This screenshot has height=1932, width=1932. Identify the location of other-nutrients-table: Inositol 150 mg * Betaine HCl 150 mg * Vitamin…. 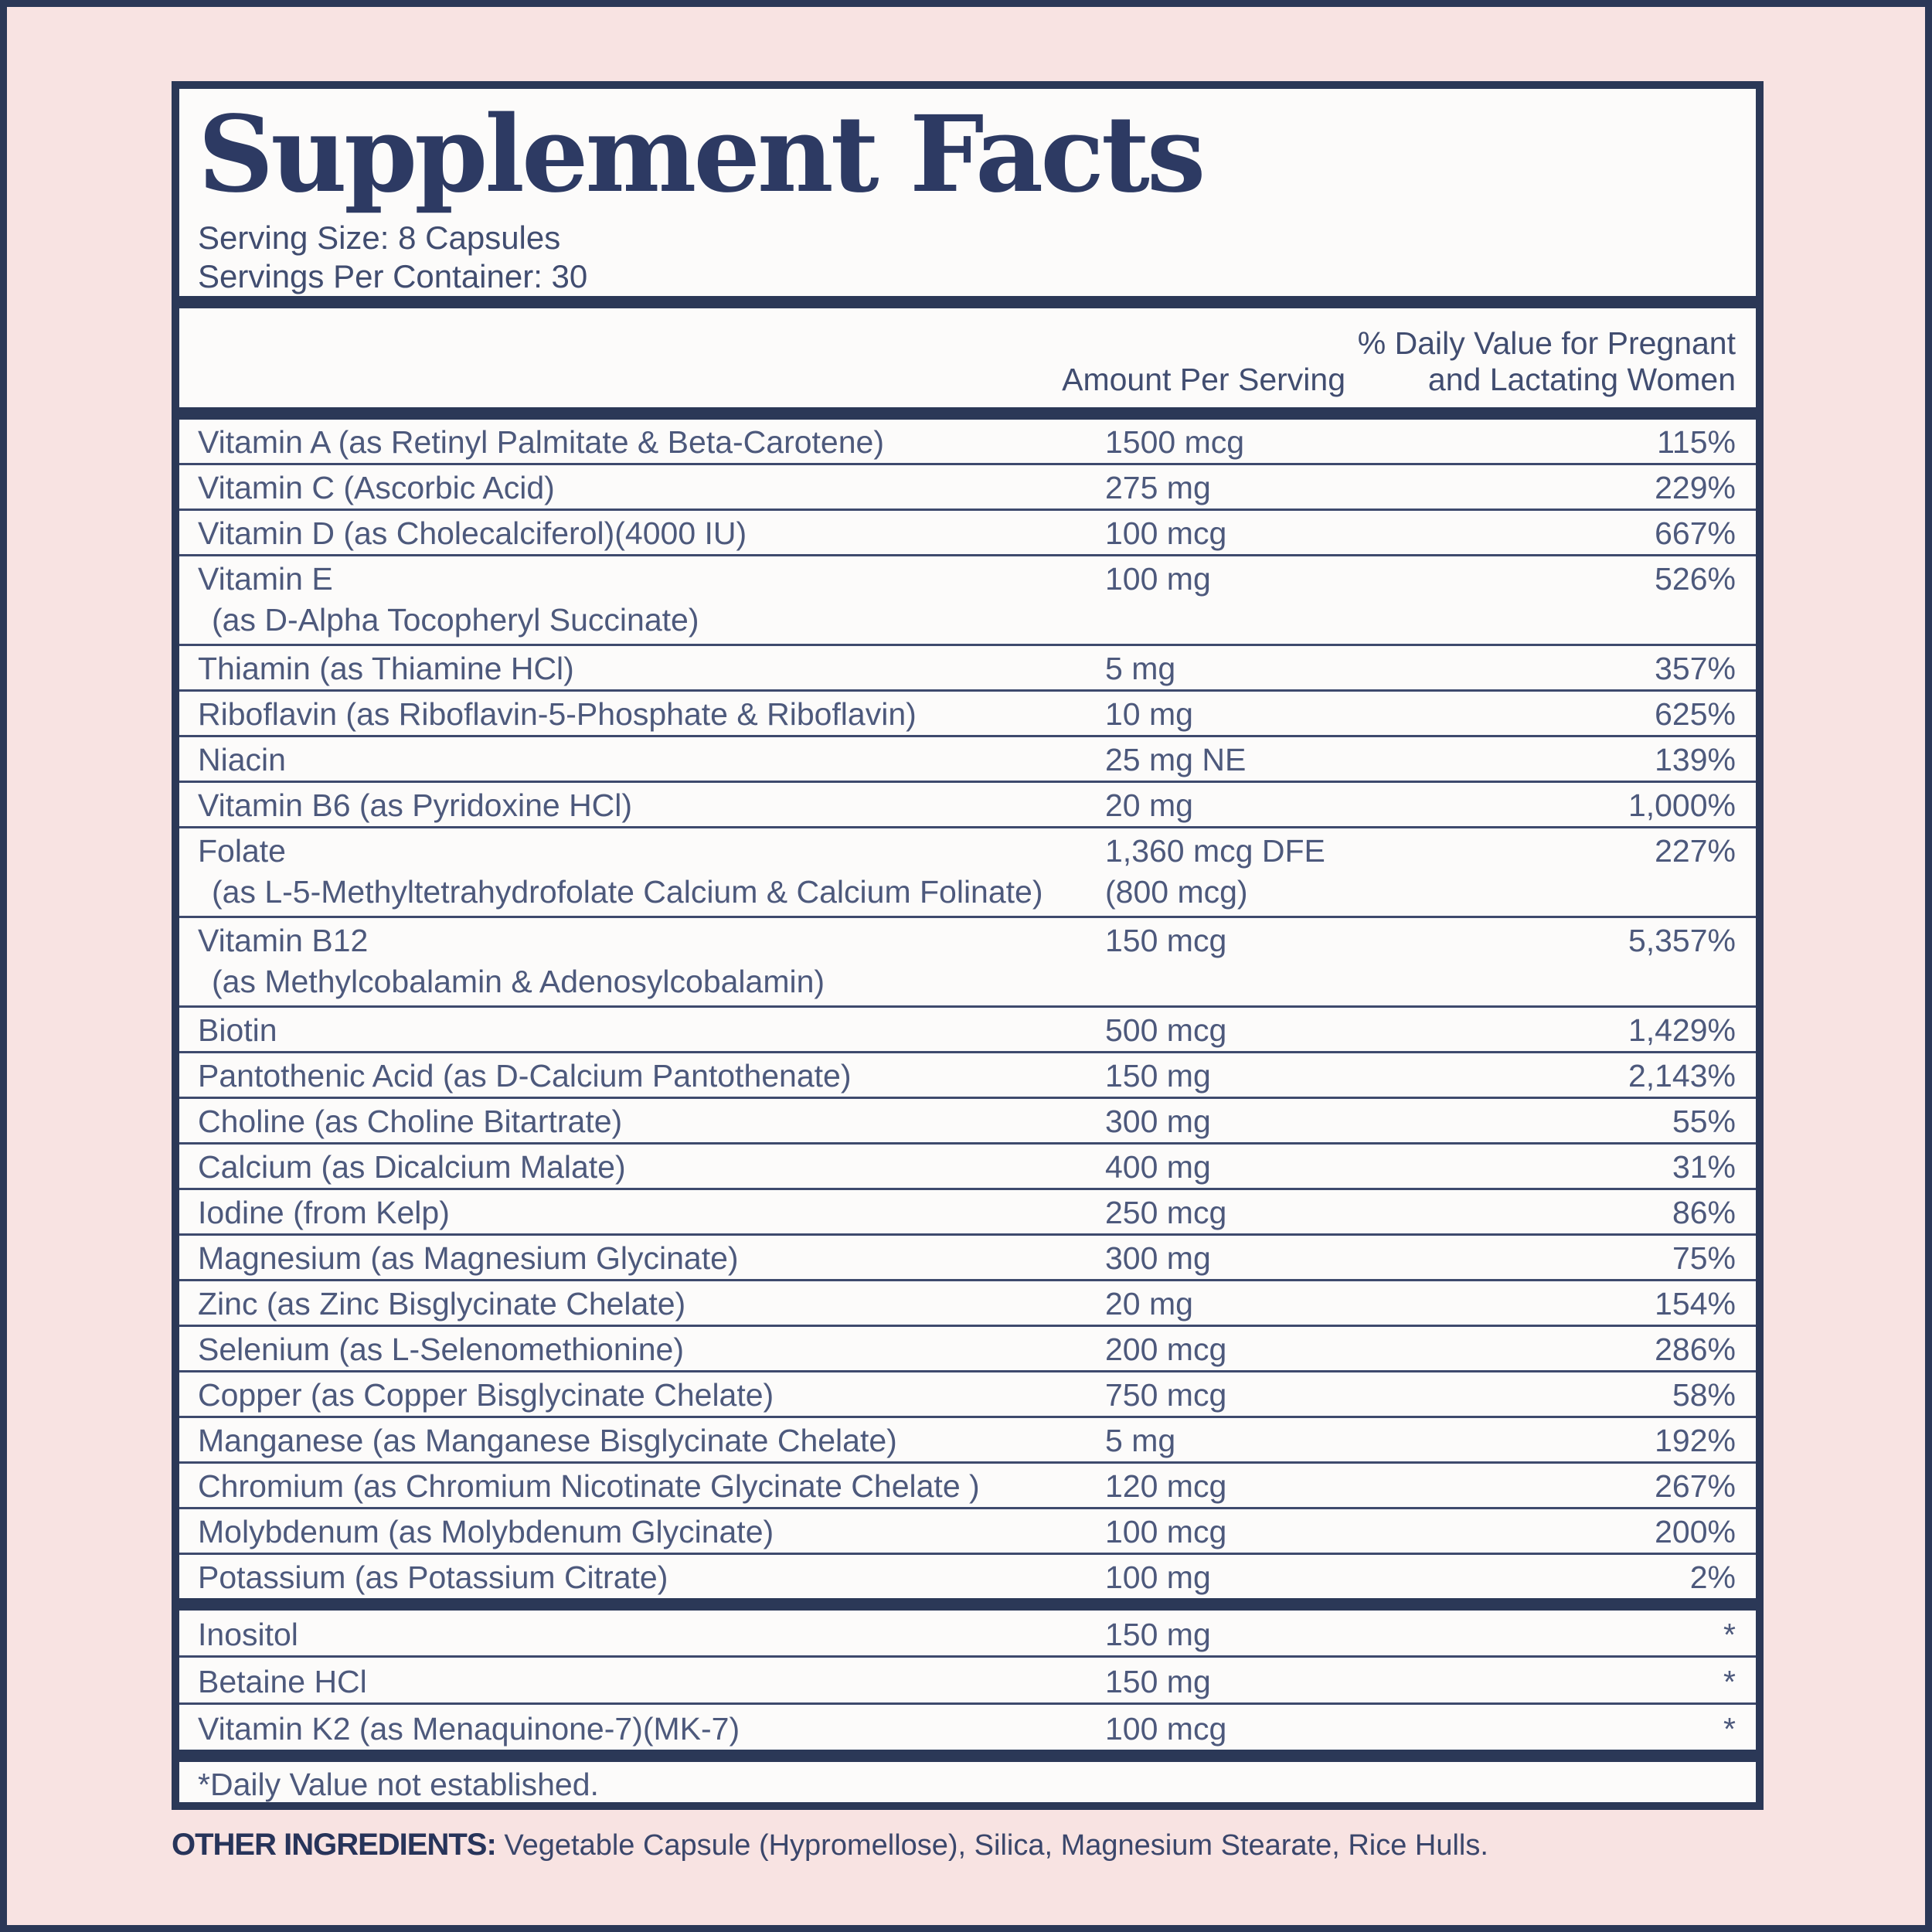
(968, 1681).